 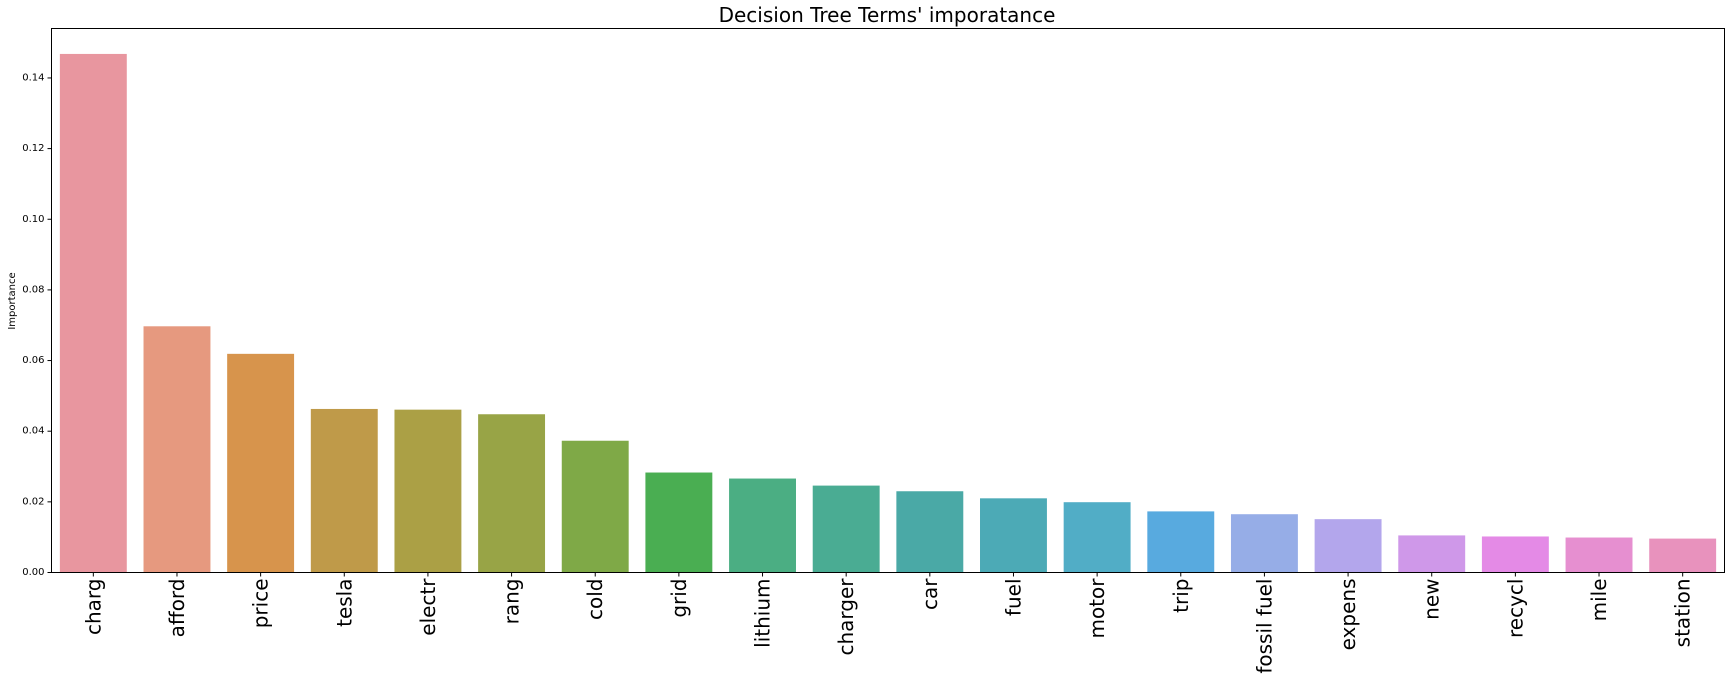 What do you see at coordinates (1683, 555) in the screenshot?
I see `bar-station` at bounding box center [1683, 555].